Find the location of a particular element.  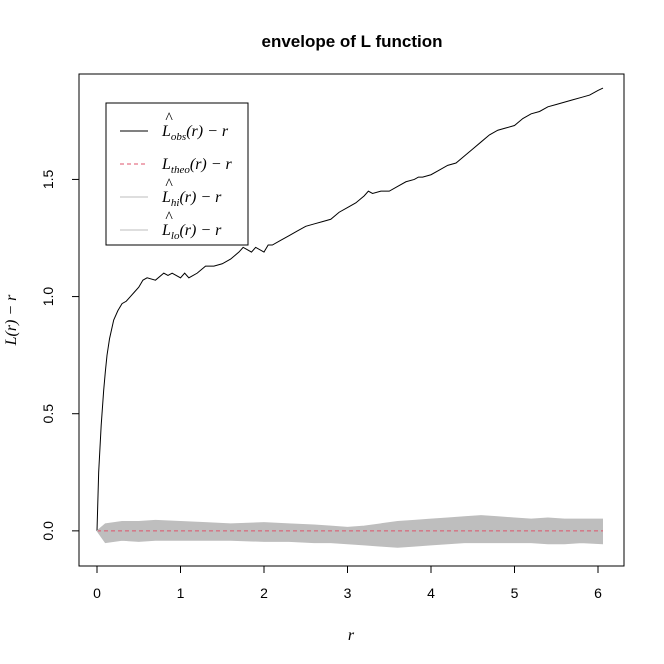

x-tick-label: 2 is located at coordinates (264, 593).